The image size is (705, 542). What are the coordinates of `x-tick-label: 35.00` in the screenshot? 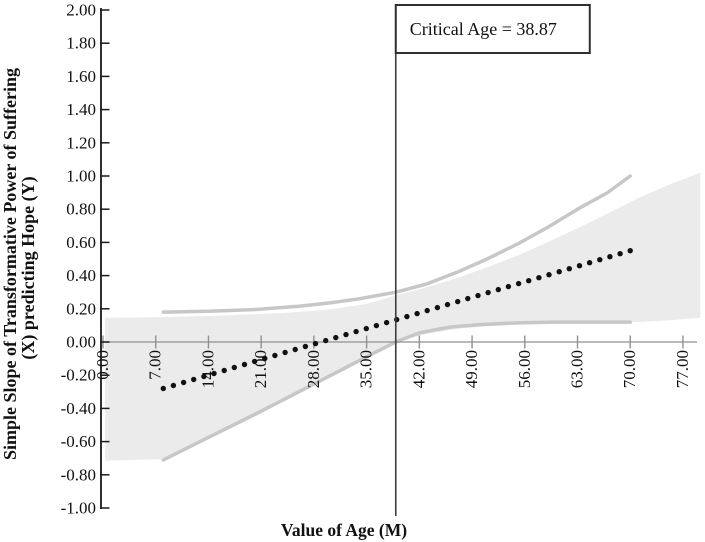 It's located at (366, 369).